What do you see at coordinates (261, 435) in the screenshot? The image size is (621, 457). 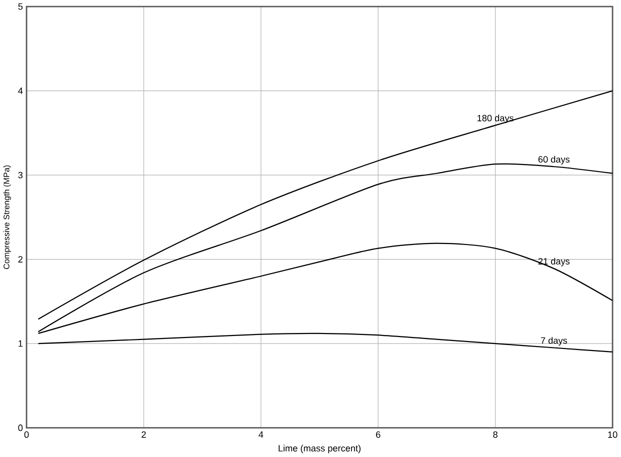 I see `x-tick-label: 4` at bounding box center [261, 435].